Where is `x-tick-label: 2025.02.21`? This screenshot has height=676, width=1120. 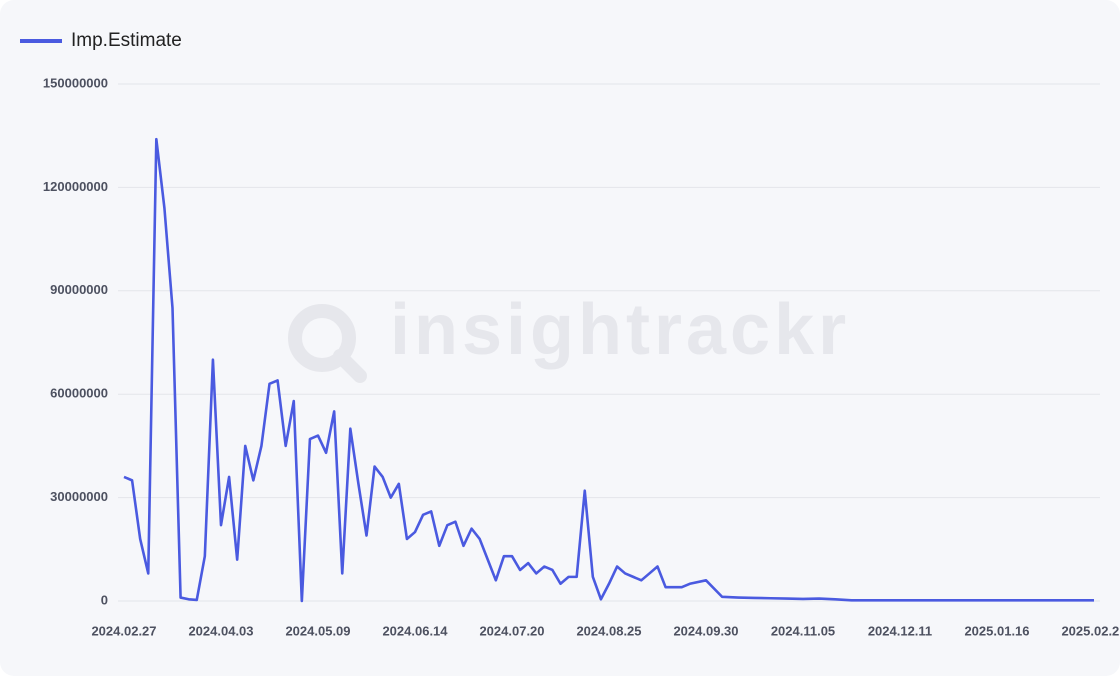
x-tick-label: 2025.02.21 is located at coordinates (1090, 630).